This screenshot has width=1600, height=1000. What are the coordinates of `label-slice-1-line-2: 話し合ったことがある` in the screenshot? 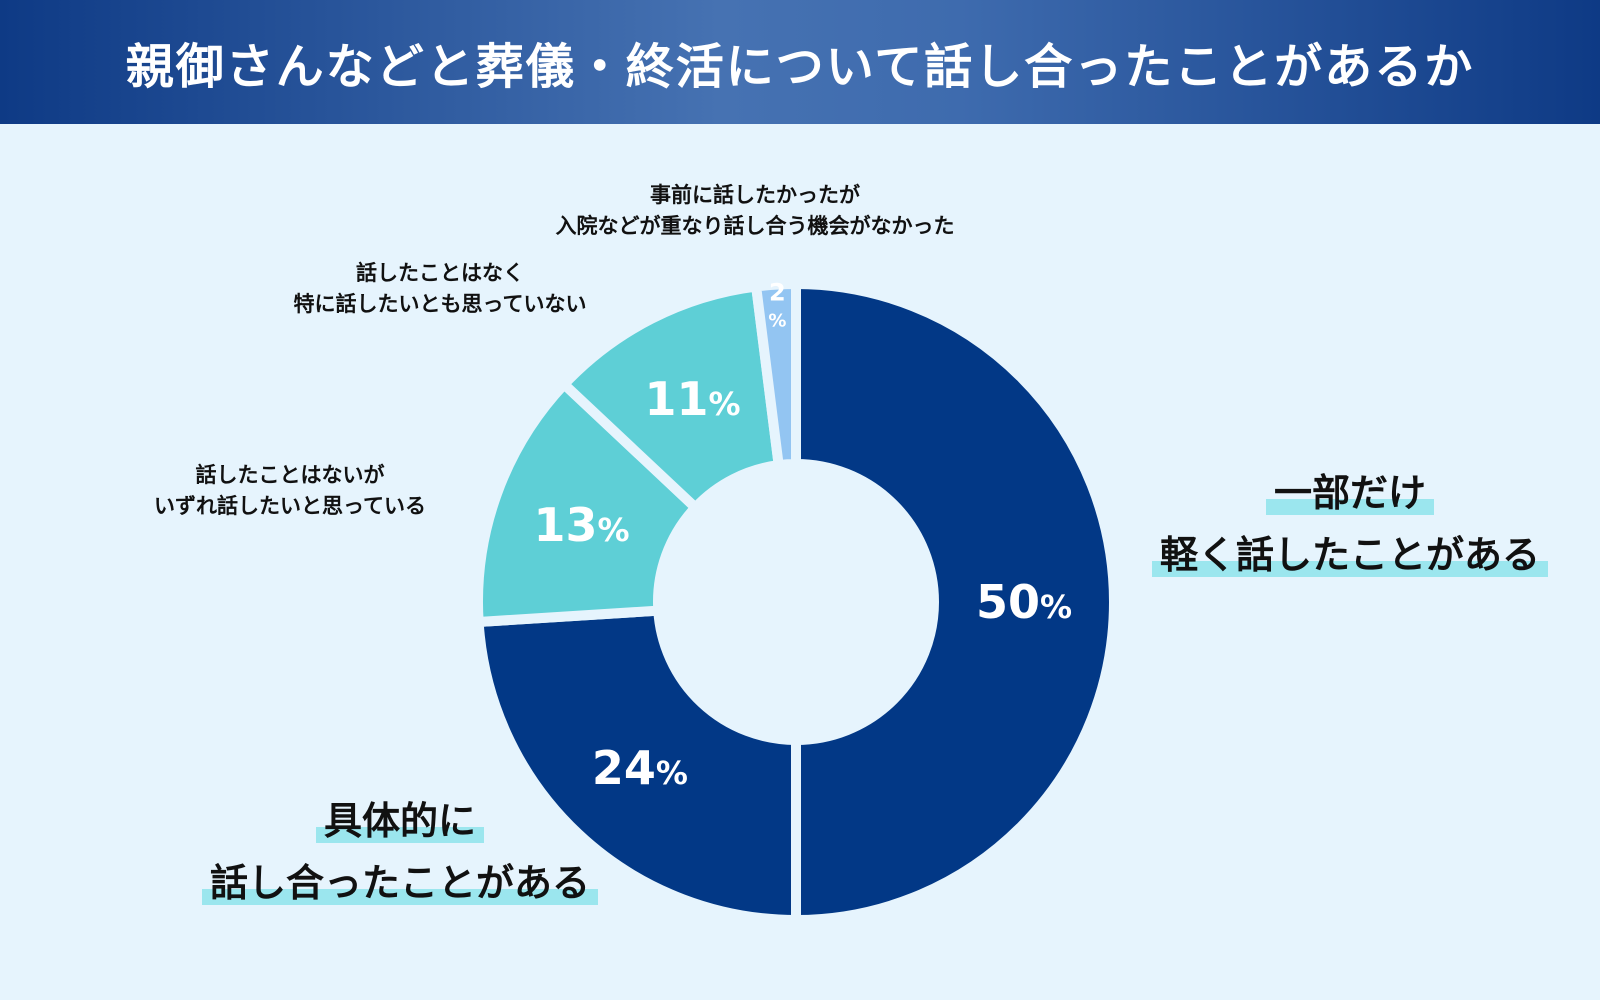 It's located at (399, 883).